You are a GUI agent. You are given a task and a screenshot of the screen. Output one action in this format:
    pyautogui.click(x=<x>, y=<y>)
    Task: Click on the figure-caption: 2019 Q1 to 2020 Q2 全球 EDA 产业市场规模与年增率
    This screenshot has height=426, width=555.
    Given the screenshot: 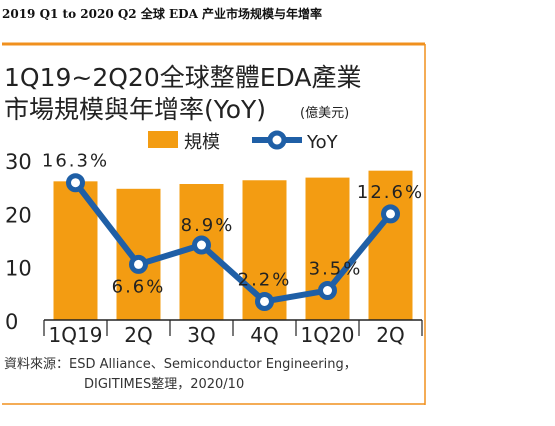 What is the action you would take?
    pyautogui.click(x=162, y=14)
    